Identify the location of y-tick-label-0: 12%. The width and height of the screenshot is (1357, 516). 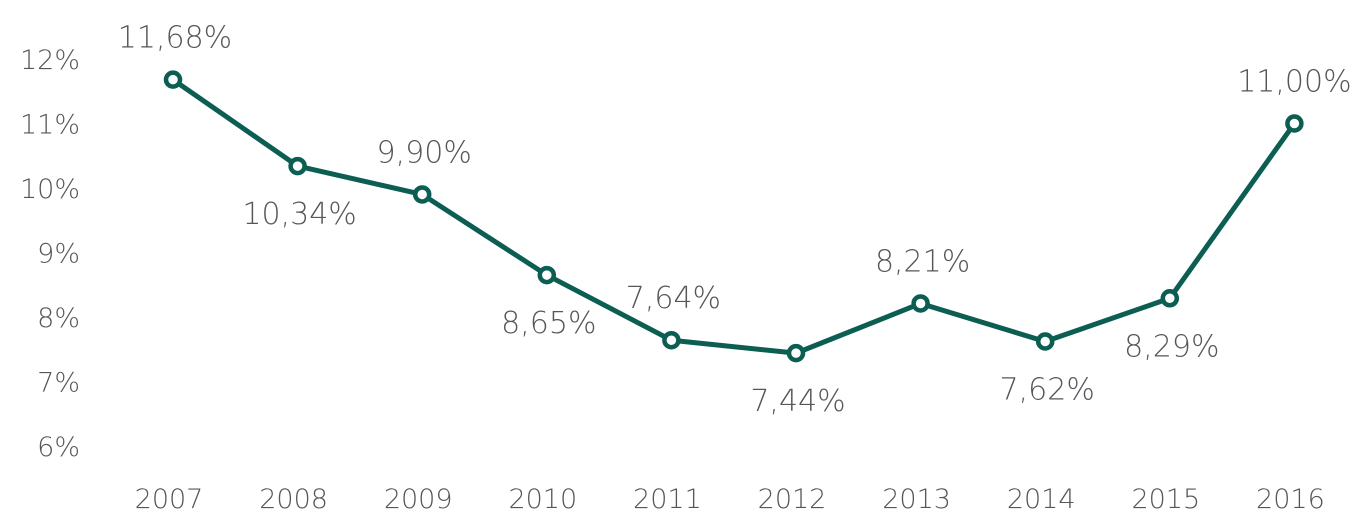
(50, 60).